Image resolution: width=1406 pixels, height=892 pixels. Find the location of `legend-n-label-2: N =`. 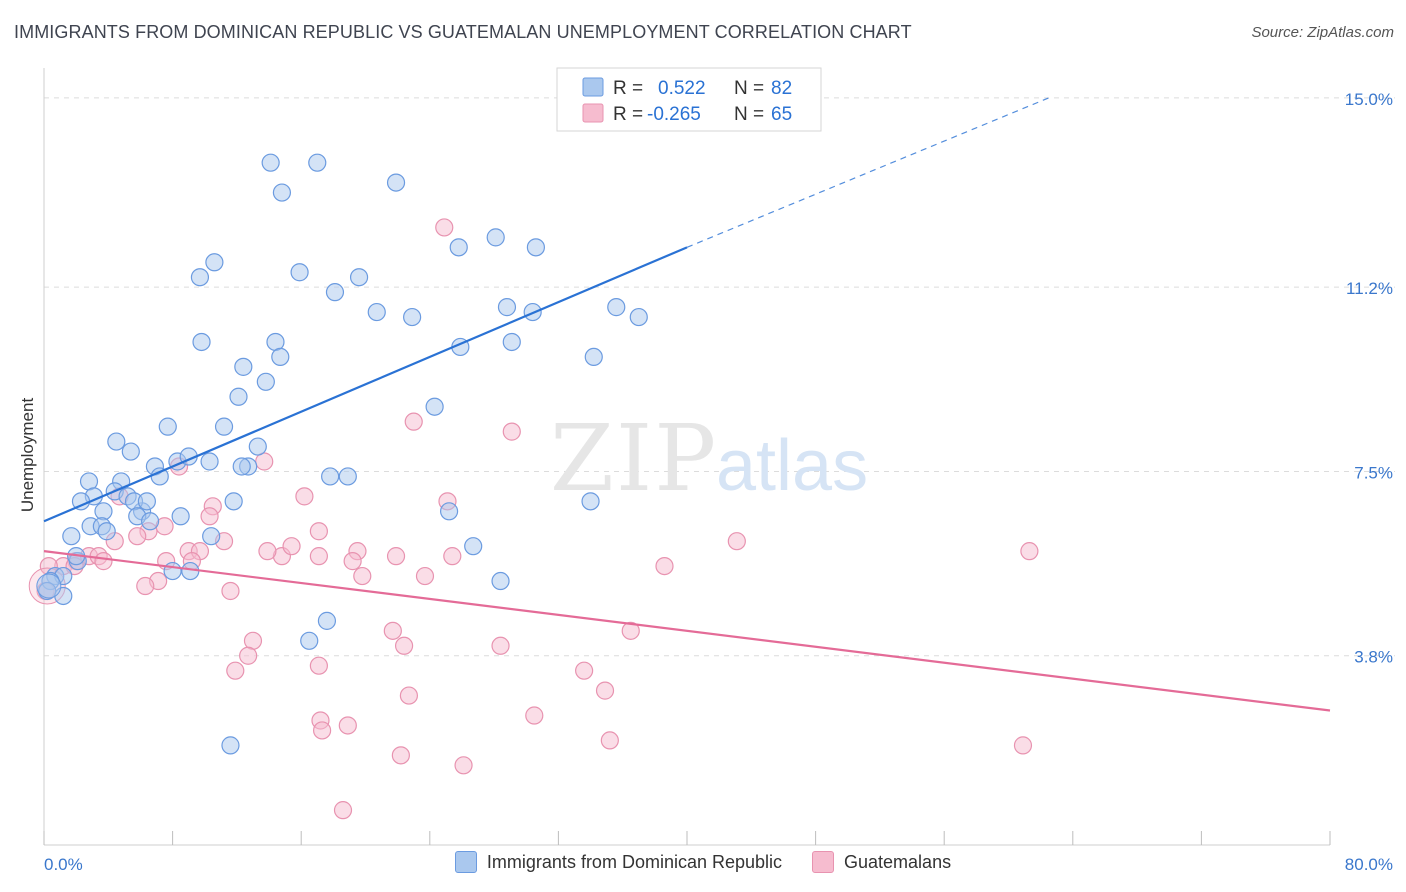

legend-n-label-2: N = is located at coordinates (749, 114).